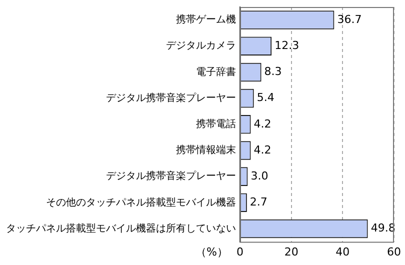 The height and width of the screenshot is (265, 405). I want to click on y-tick-label: 電子辞書, so click(216, 72).